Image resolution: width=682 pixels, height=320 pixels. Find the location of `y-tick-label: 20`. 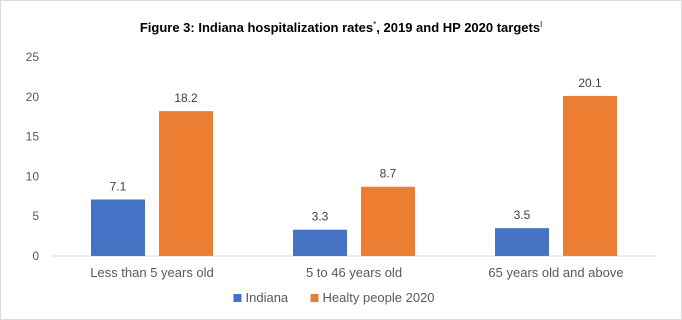

y-tick-label: 20 is located at coordinates (33, 97).